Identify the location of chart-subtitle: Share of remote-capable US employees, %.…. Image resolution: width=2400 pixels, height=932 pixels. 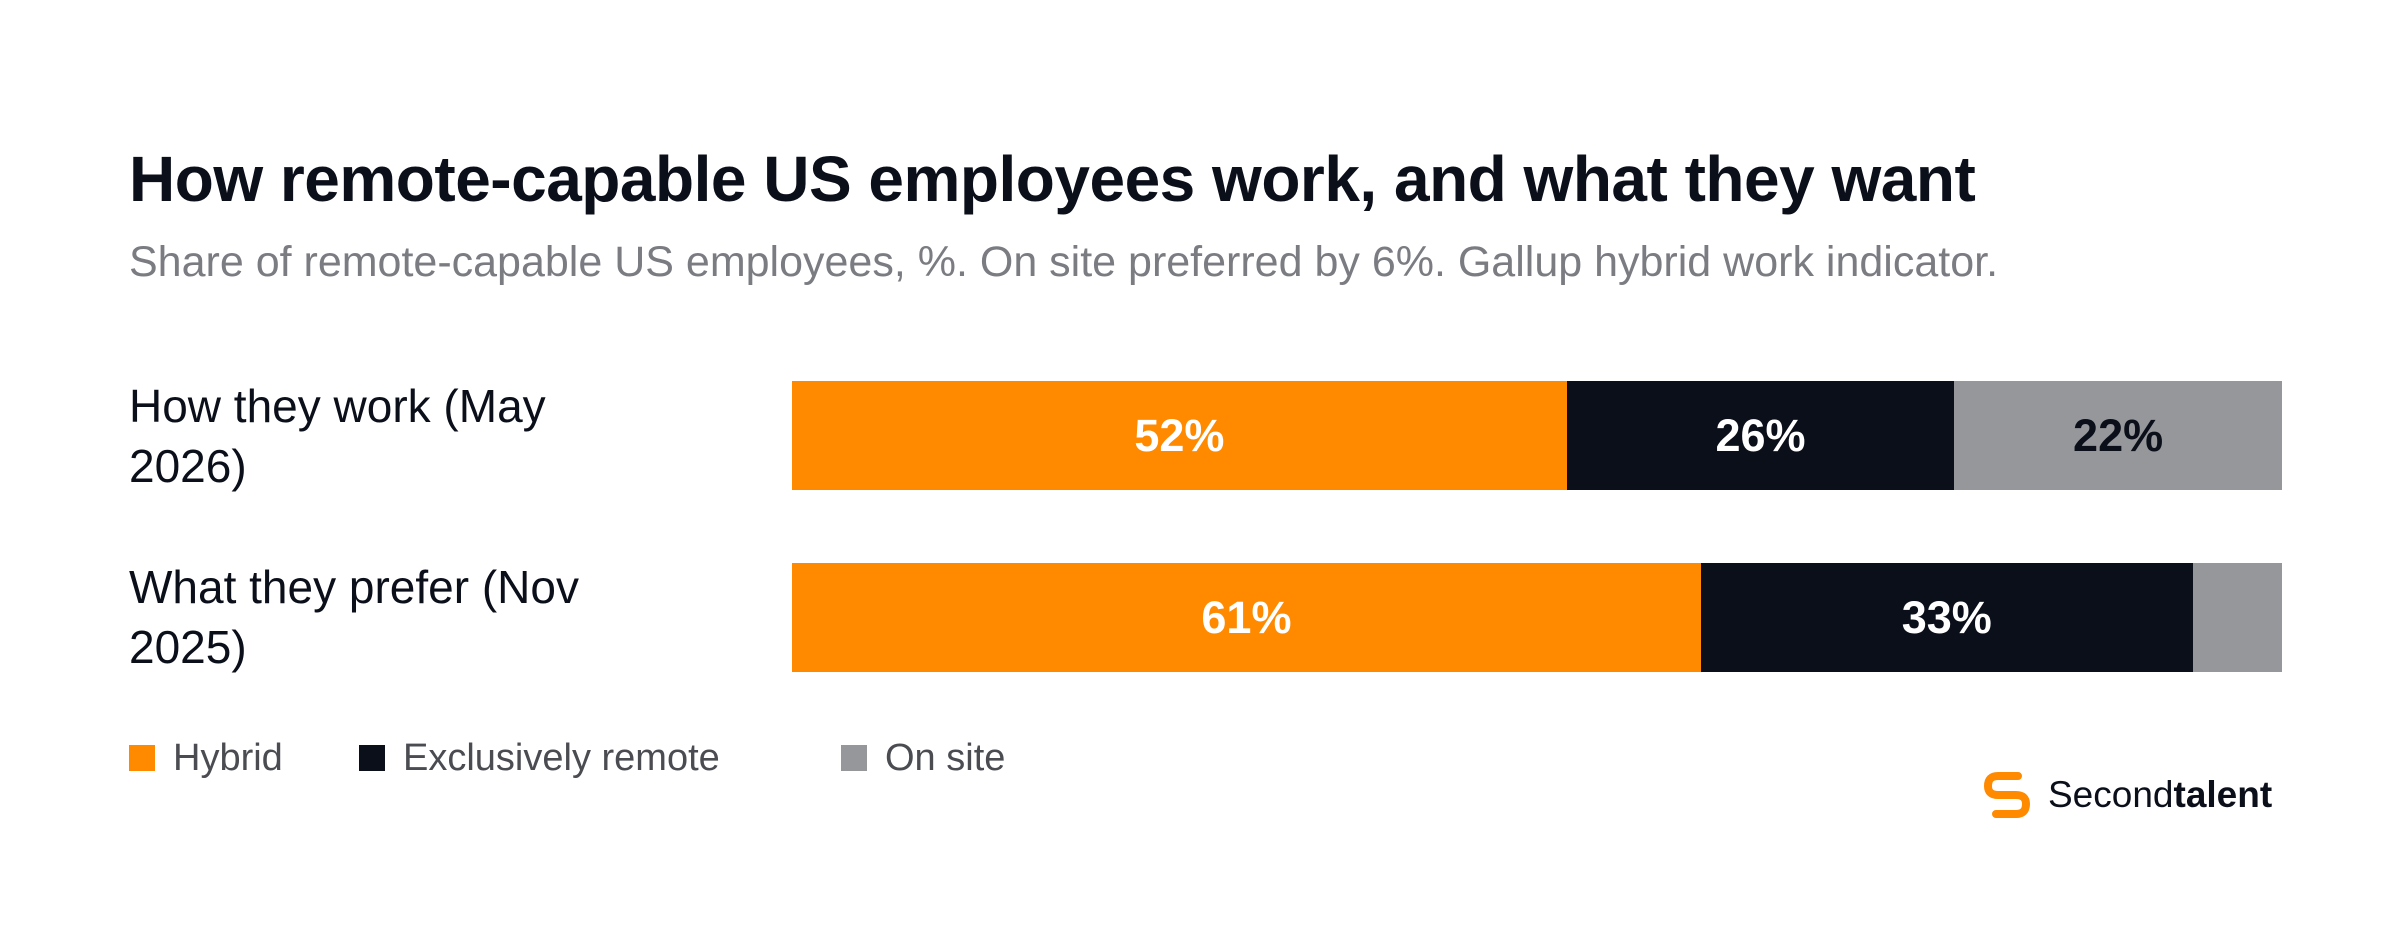
(1064, 262).